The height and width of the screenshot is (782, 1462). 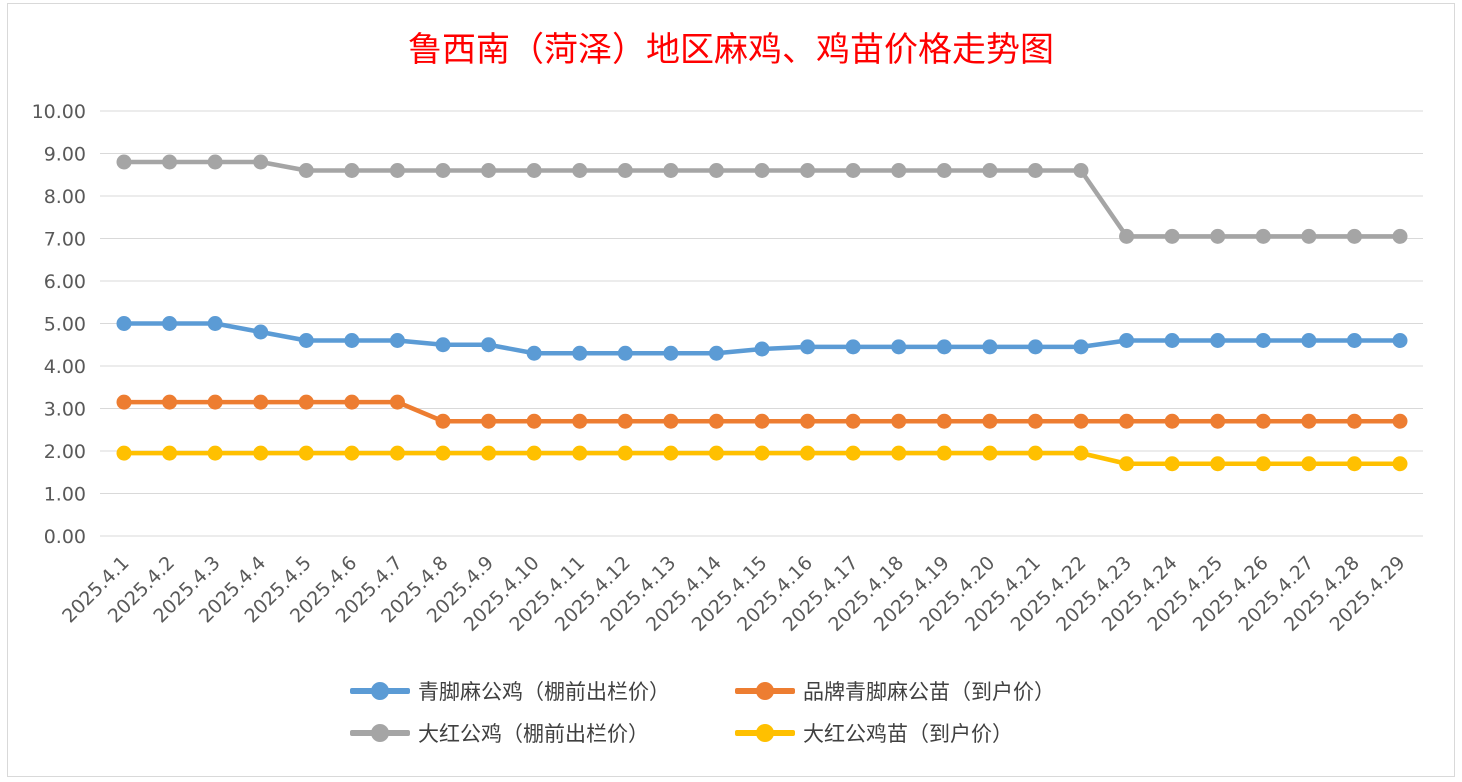 I want to click on legend-item-series-2: 大红公鸡（棚前出栏价）, so click(x=542, y=733).